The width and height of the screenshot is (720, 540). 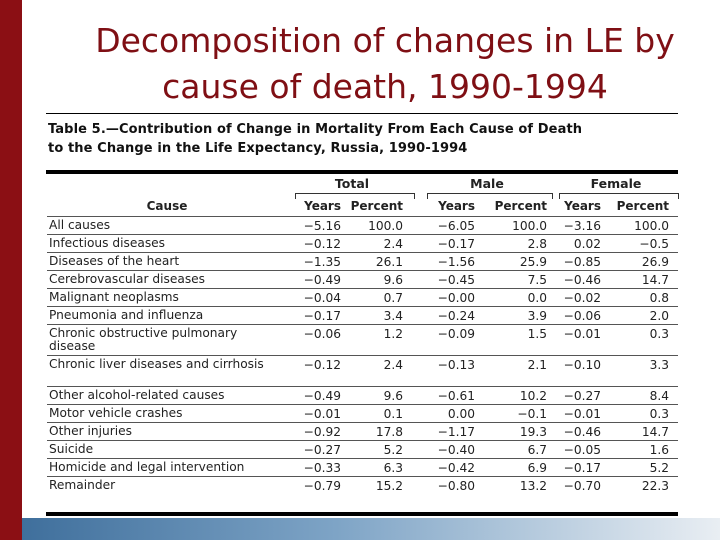 I want to click on value-cell: −0.85, so click(x=582, y=262).